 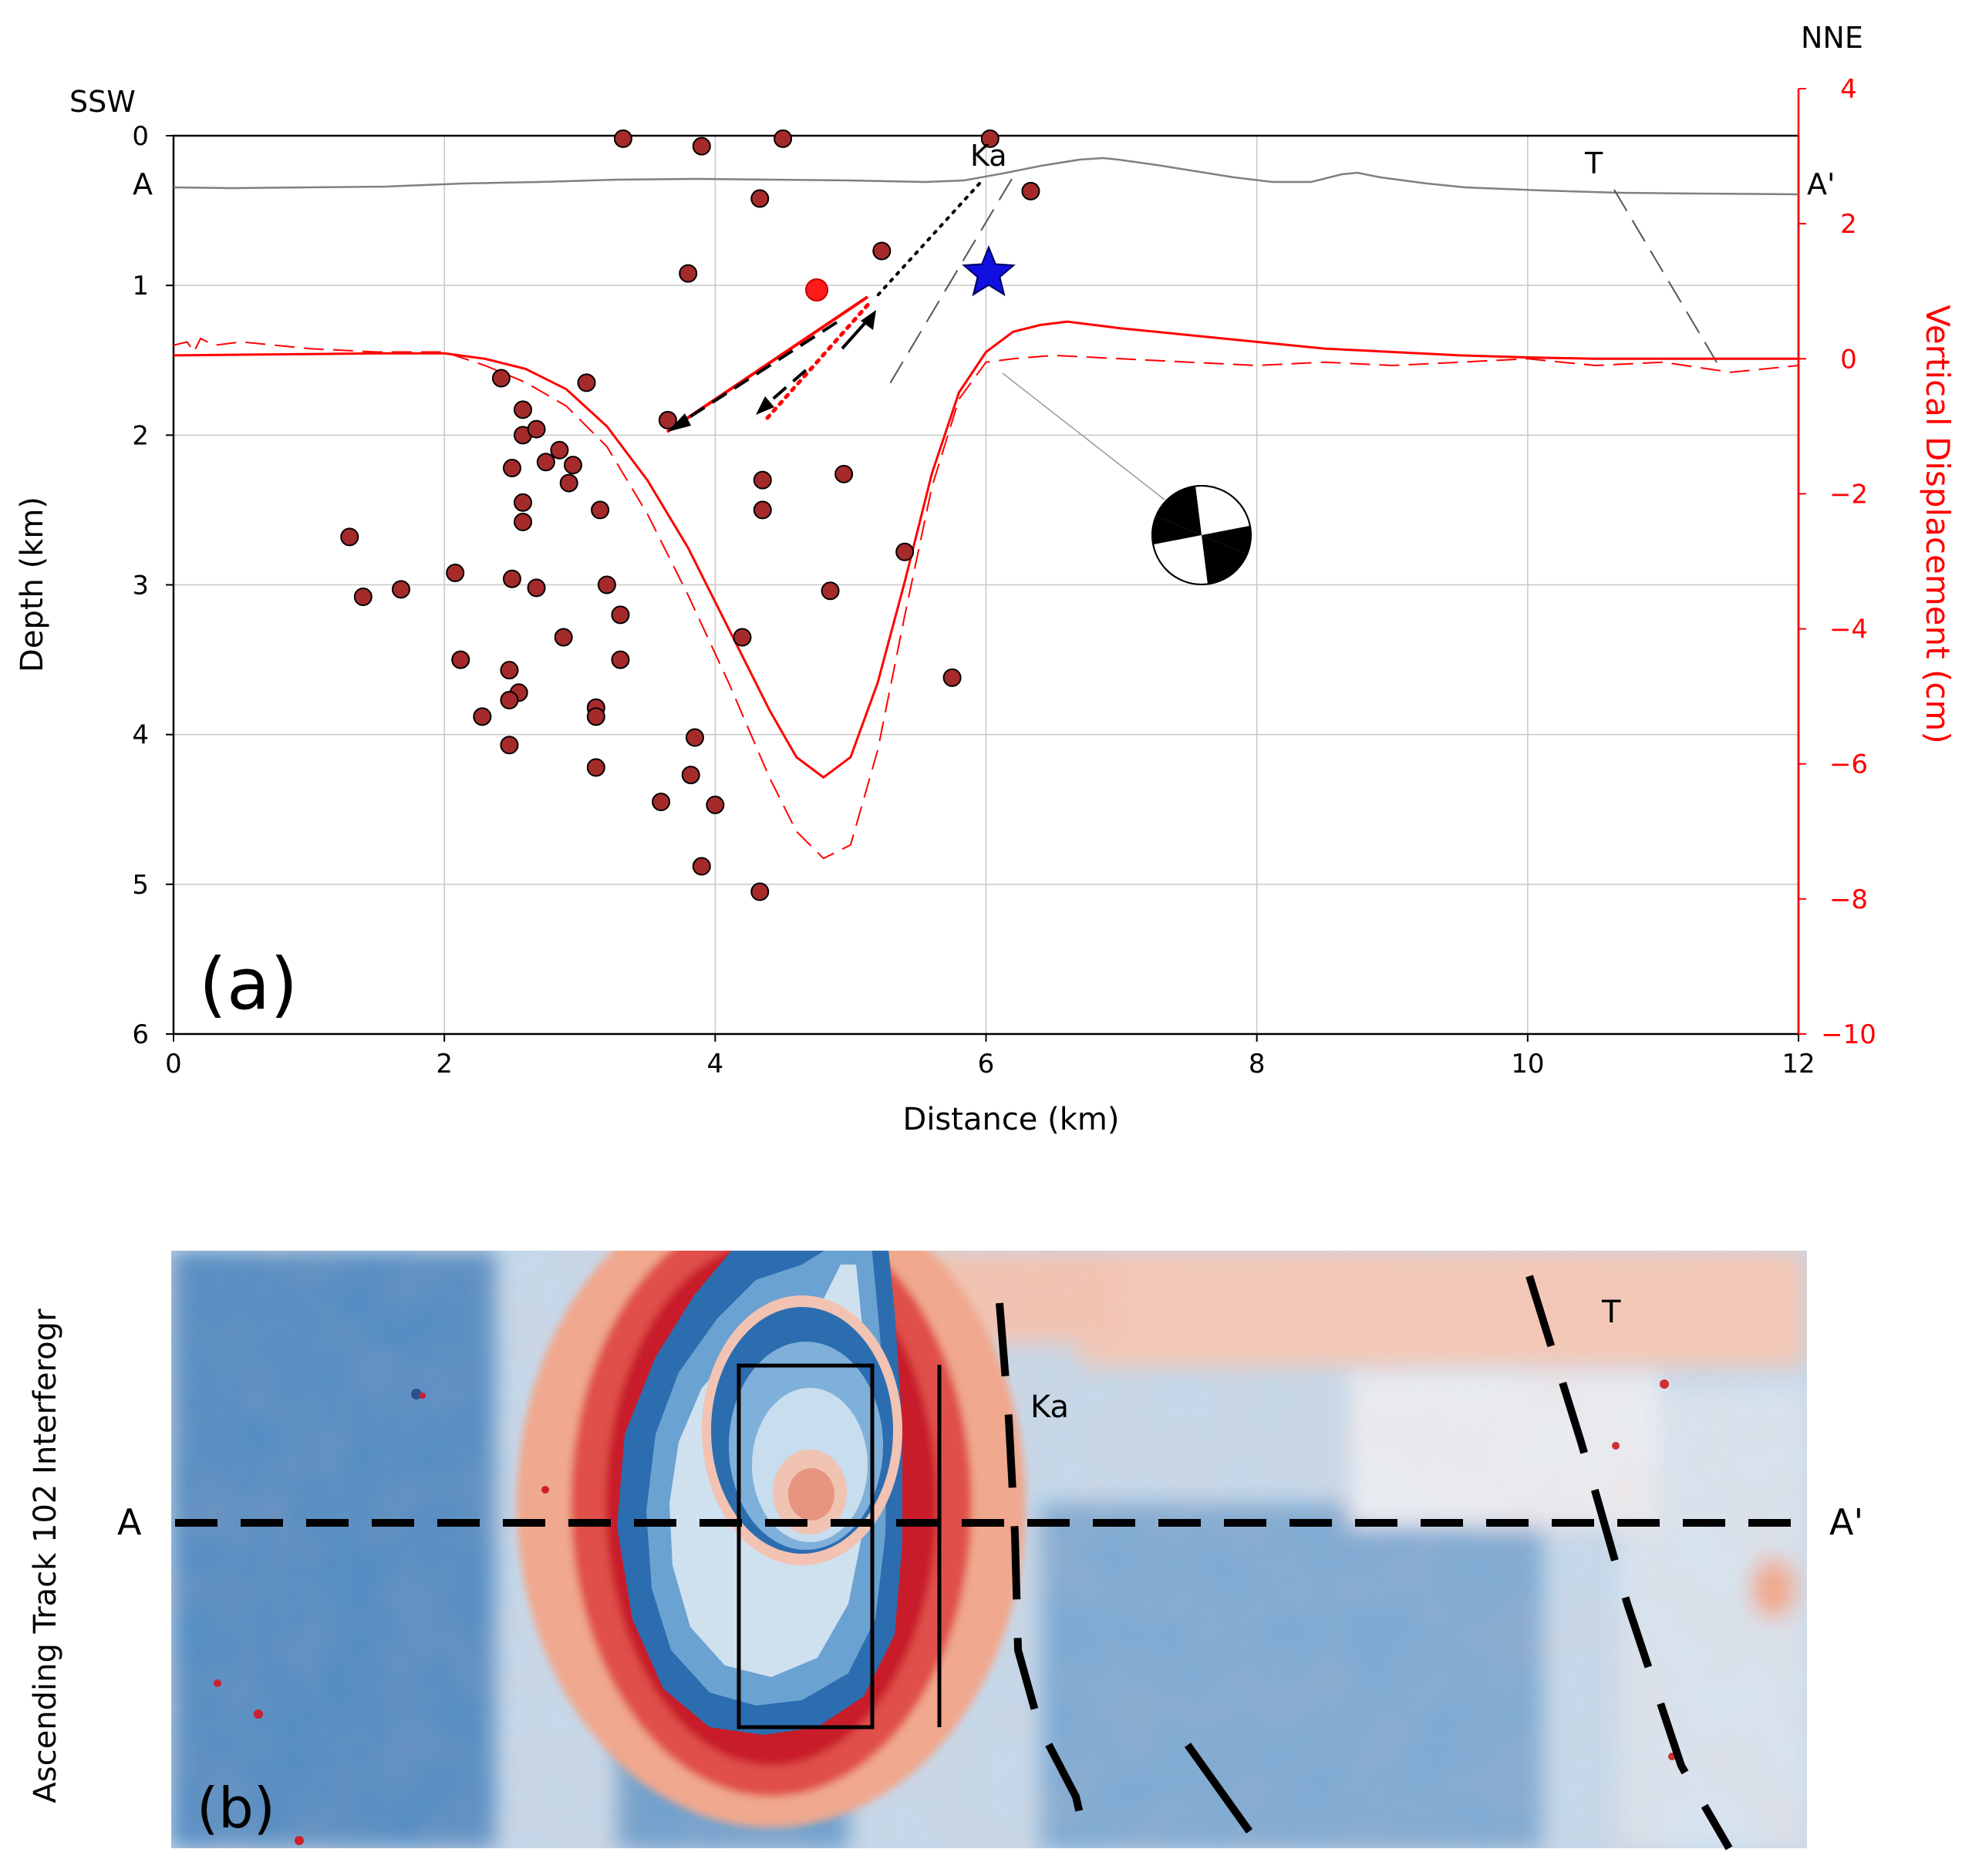 What do you see at coordinates (140, 586) in the screenshot?
I see `y-tick-label: 3` at bounding box center [140, 586].